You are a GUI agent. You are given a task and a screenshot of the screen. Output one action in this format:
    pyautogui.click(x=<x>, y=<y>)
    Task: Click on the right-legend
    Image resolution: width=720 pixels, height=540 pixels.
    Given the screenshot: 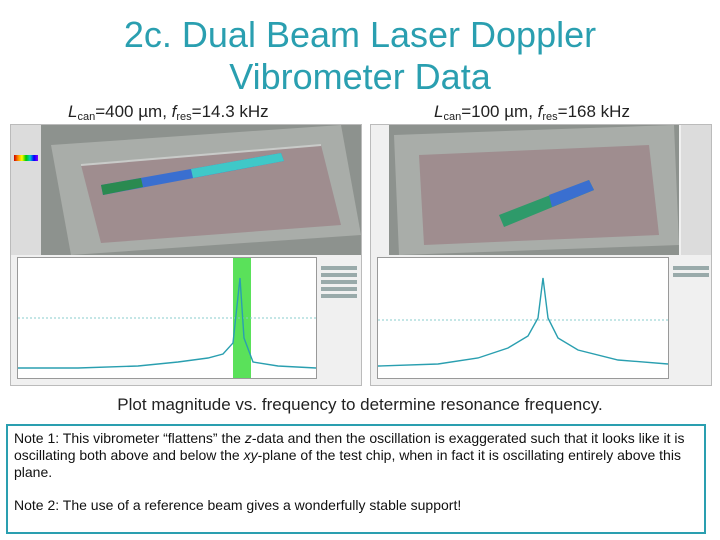 What is the action you would take?
    pyautogui.click(x=691, y=271)
    